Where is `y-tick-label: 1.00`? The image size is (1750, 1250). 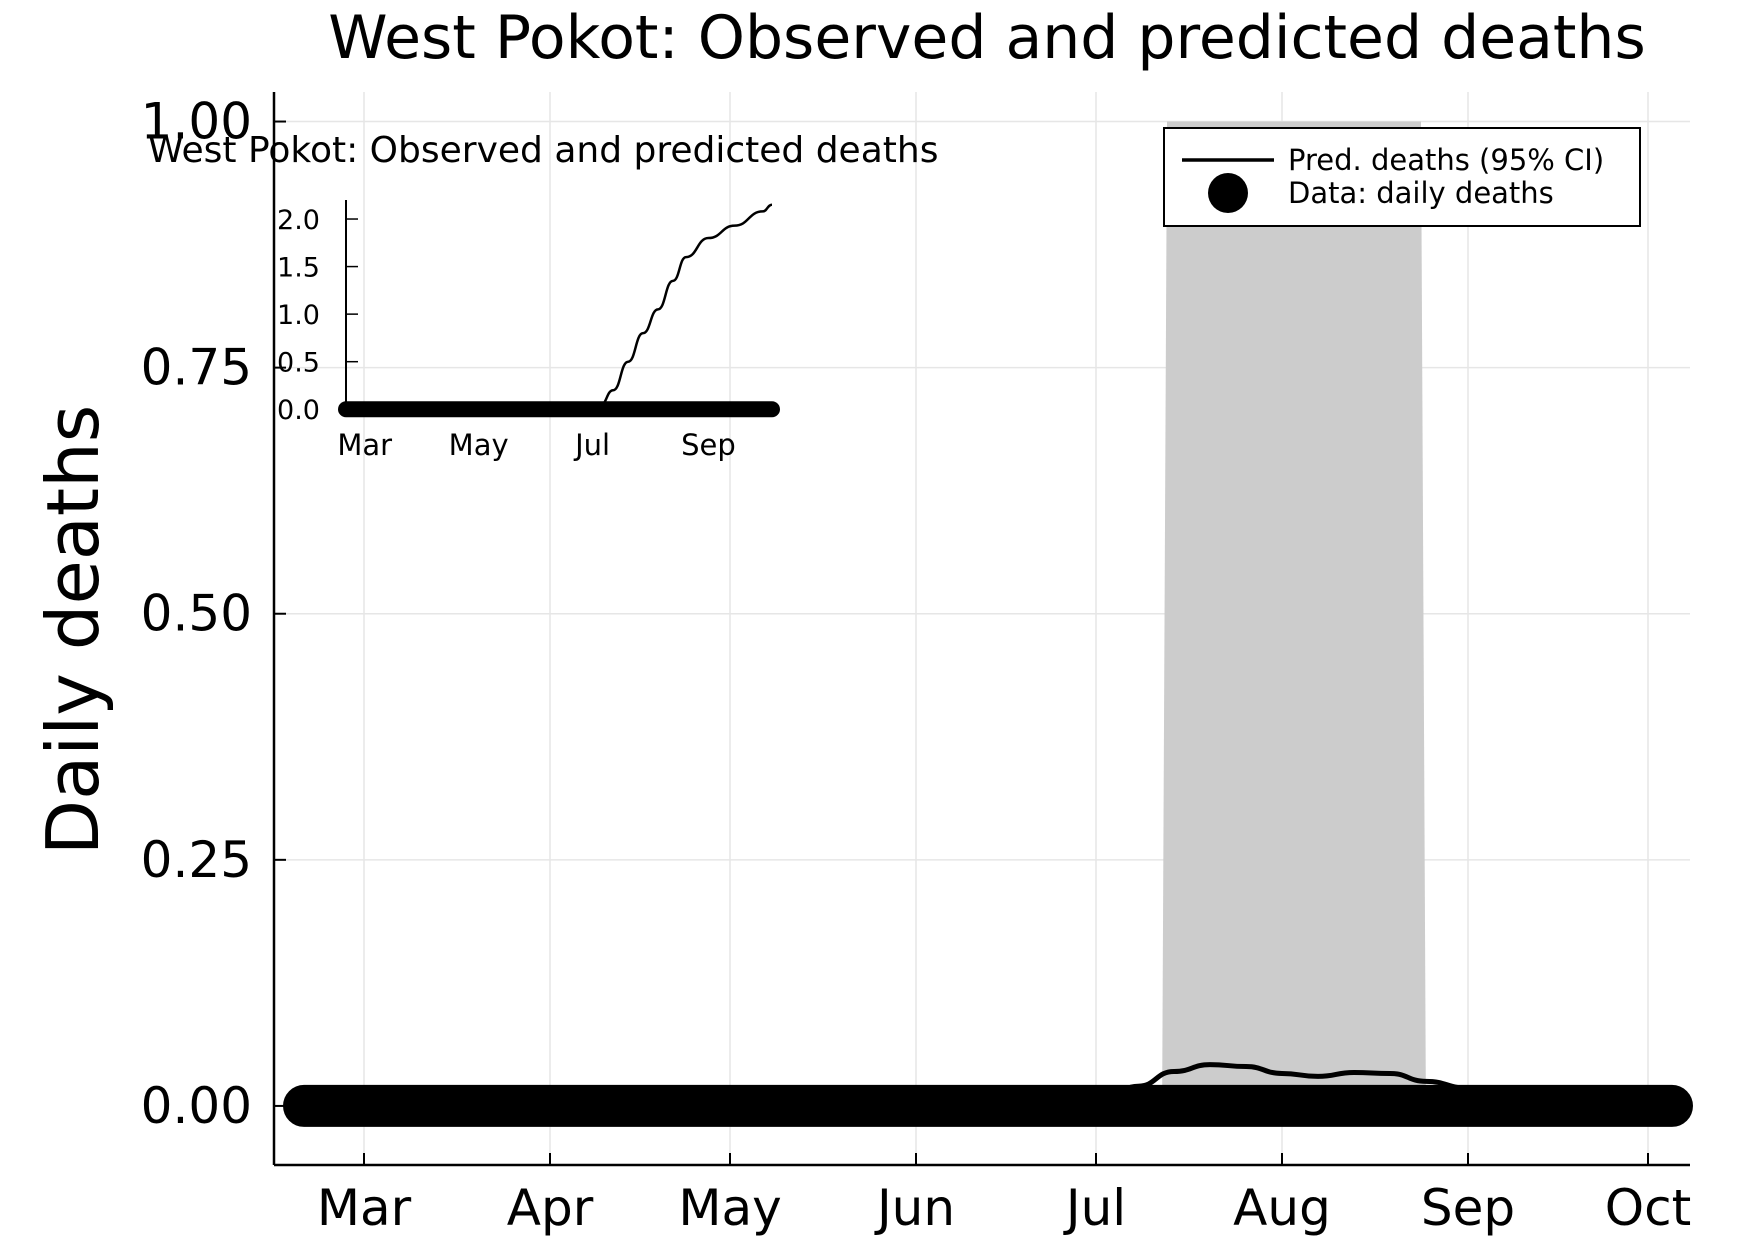 y-tick-label: 1.00 is located at coordinates (196, 122).